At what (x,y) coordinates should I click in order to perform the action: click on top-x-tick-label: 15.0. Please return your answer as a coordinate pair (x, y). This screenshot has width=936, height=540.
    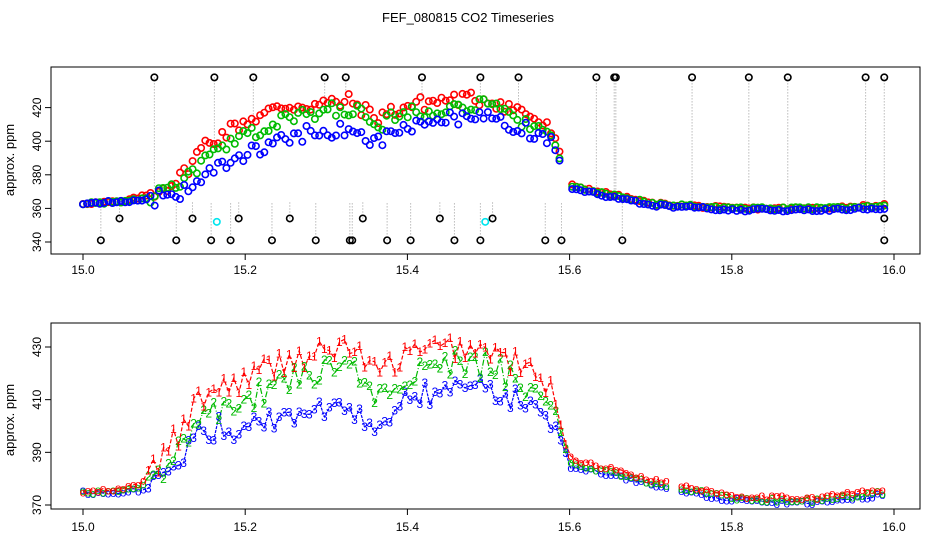
    Looking at the image, I should click on (83, 270).